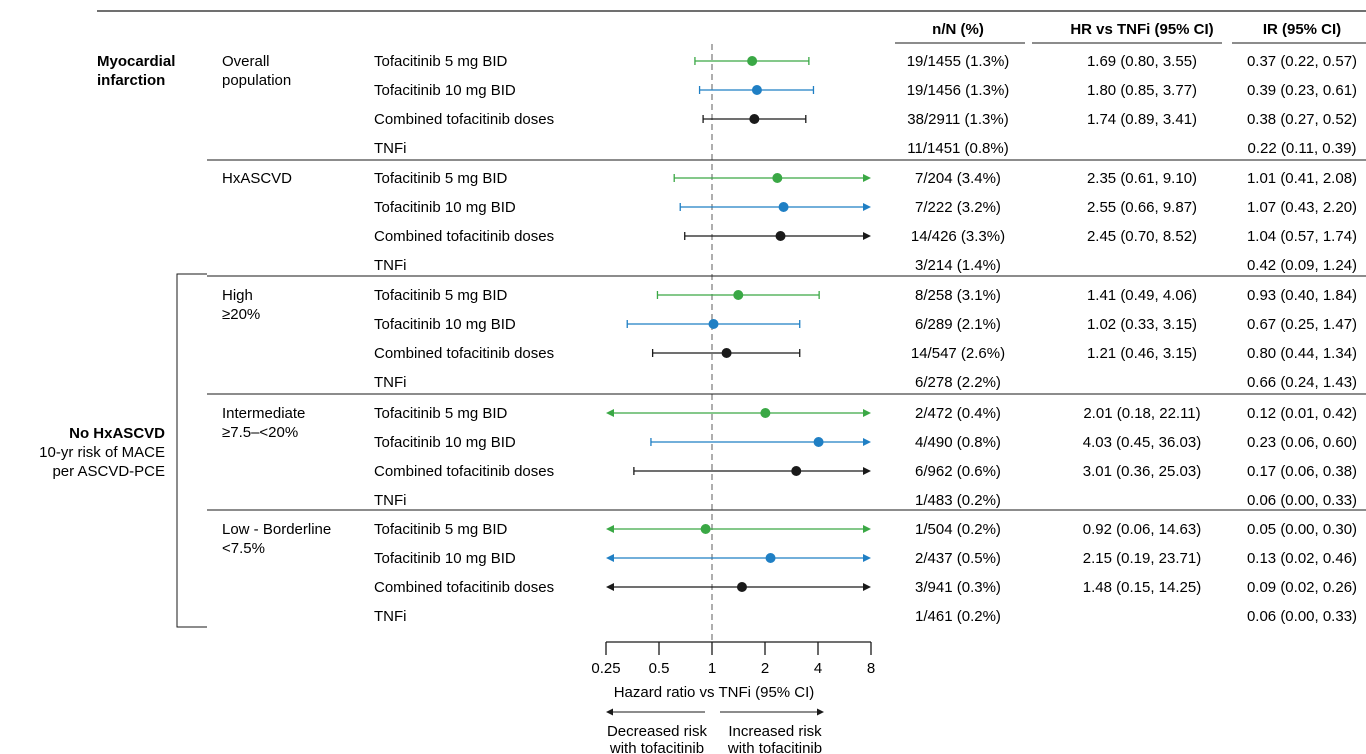 The image size is (1366, 754). What do you see at coordinates (117, 433) in the screenshot?
I see `bracket-label-line1: No HxASCVD` at bounding box center [117, 433].